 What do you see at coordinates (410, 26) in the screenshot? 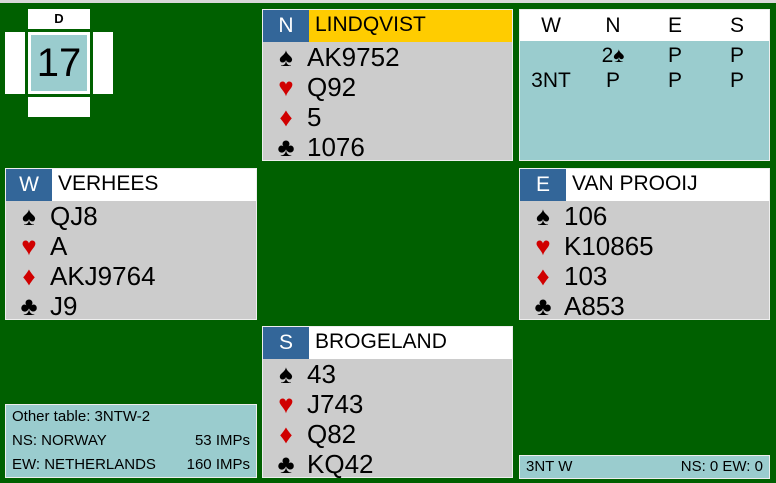
I see `player-name: LINDQVIST` at bounding box center [410, 26].